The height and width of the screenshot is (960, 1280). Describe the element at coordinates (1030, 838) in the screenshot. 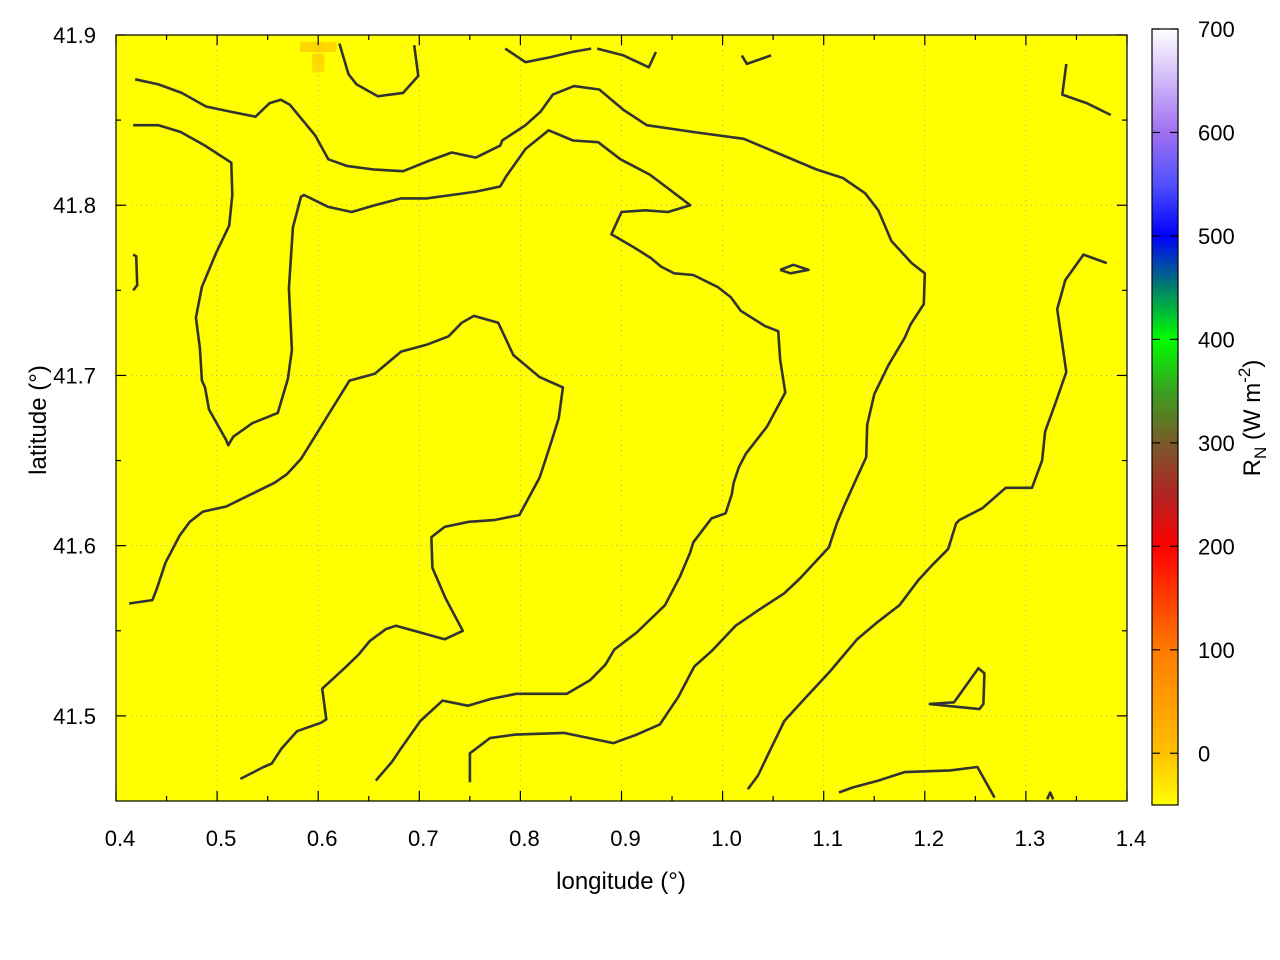

I see `x-tick-label: 1.3` at that location.